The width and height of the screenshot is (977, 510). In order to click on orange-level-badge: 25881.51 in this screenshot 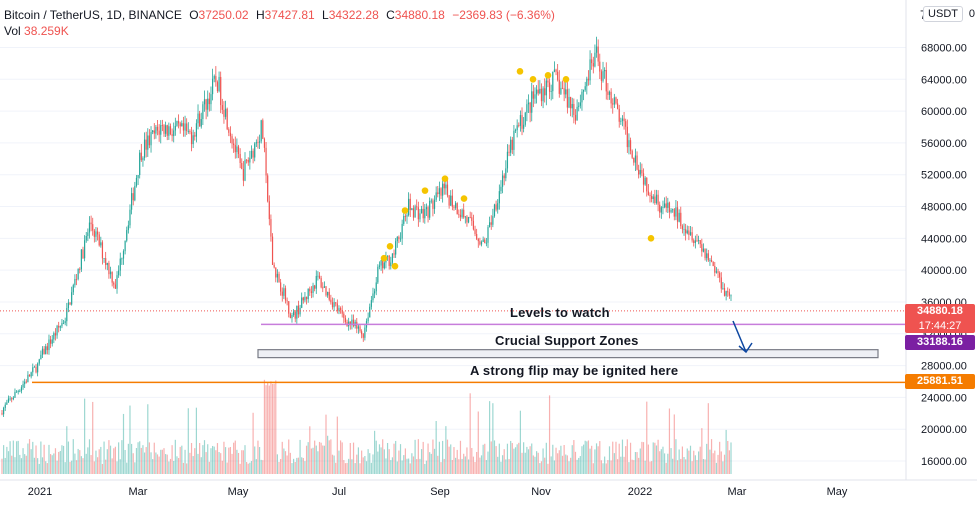, I will do `click(940, 381)`.